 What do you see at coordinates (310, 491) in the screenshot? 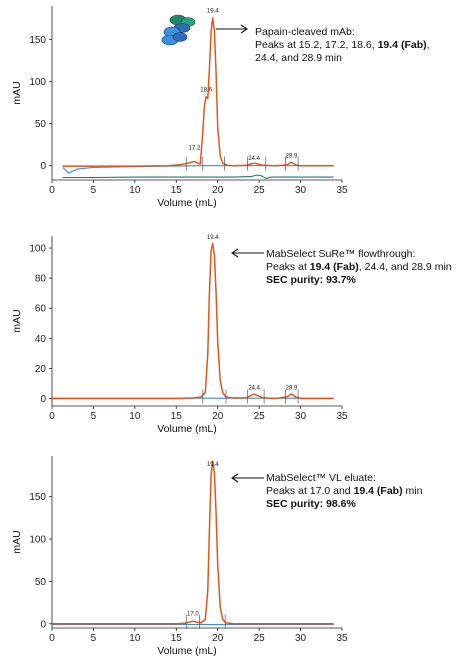
I see `annotation-text: Peaks at 17.0 and` at bounding box center [310, 491].